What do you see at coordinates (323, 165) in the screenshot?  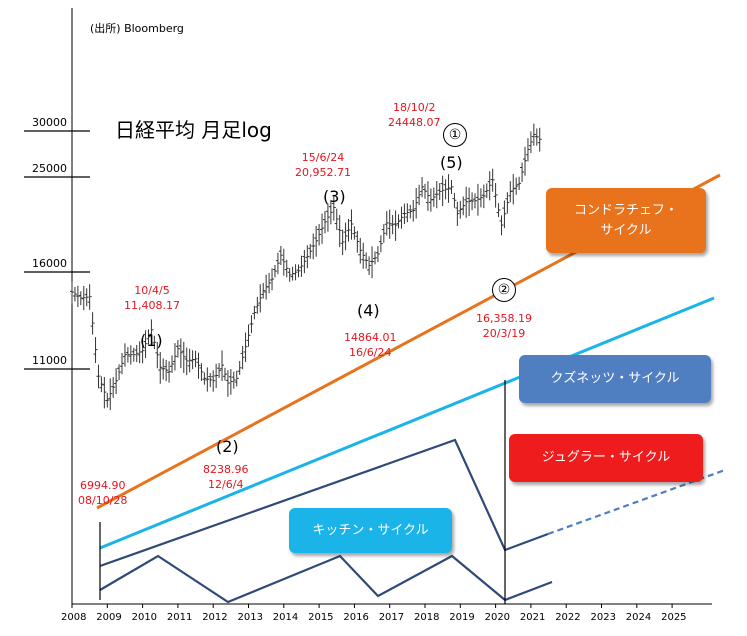 I see `annotation-2015-high: 15/6/24 20,952.71` at bounding box center [323, 165].